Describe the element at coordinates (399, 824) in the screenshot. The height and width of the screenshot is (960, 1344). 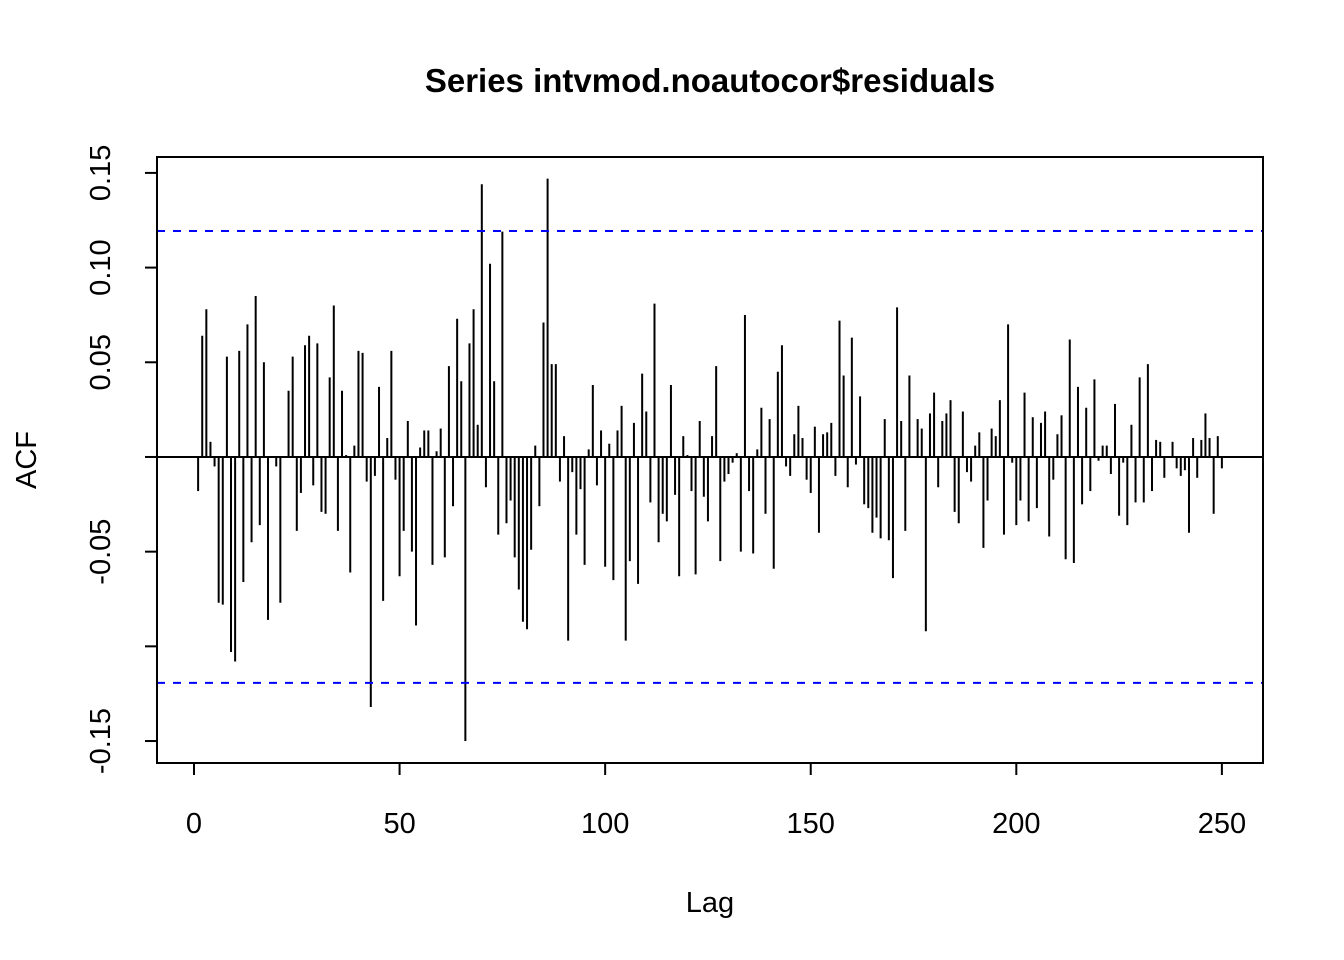
I see `x-tick-label: 50` at that location.